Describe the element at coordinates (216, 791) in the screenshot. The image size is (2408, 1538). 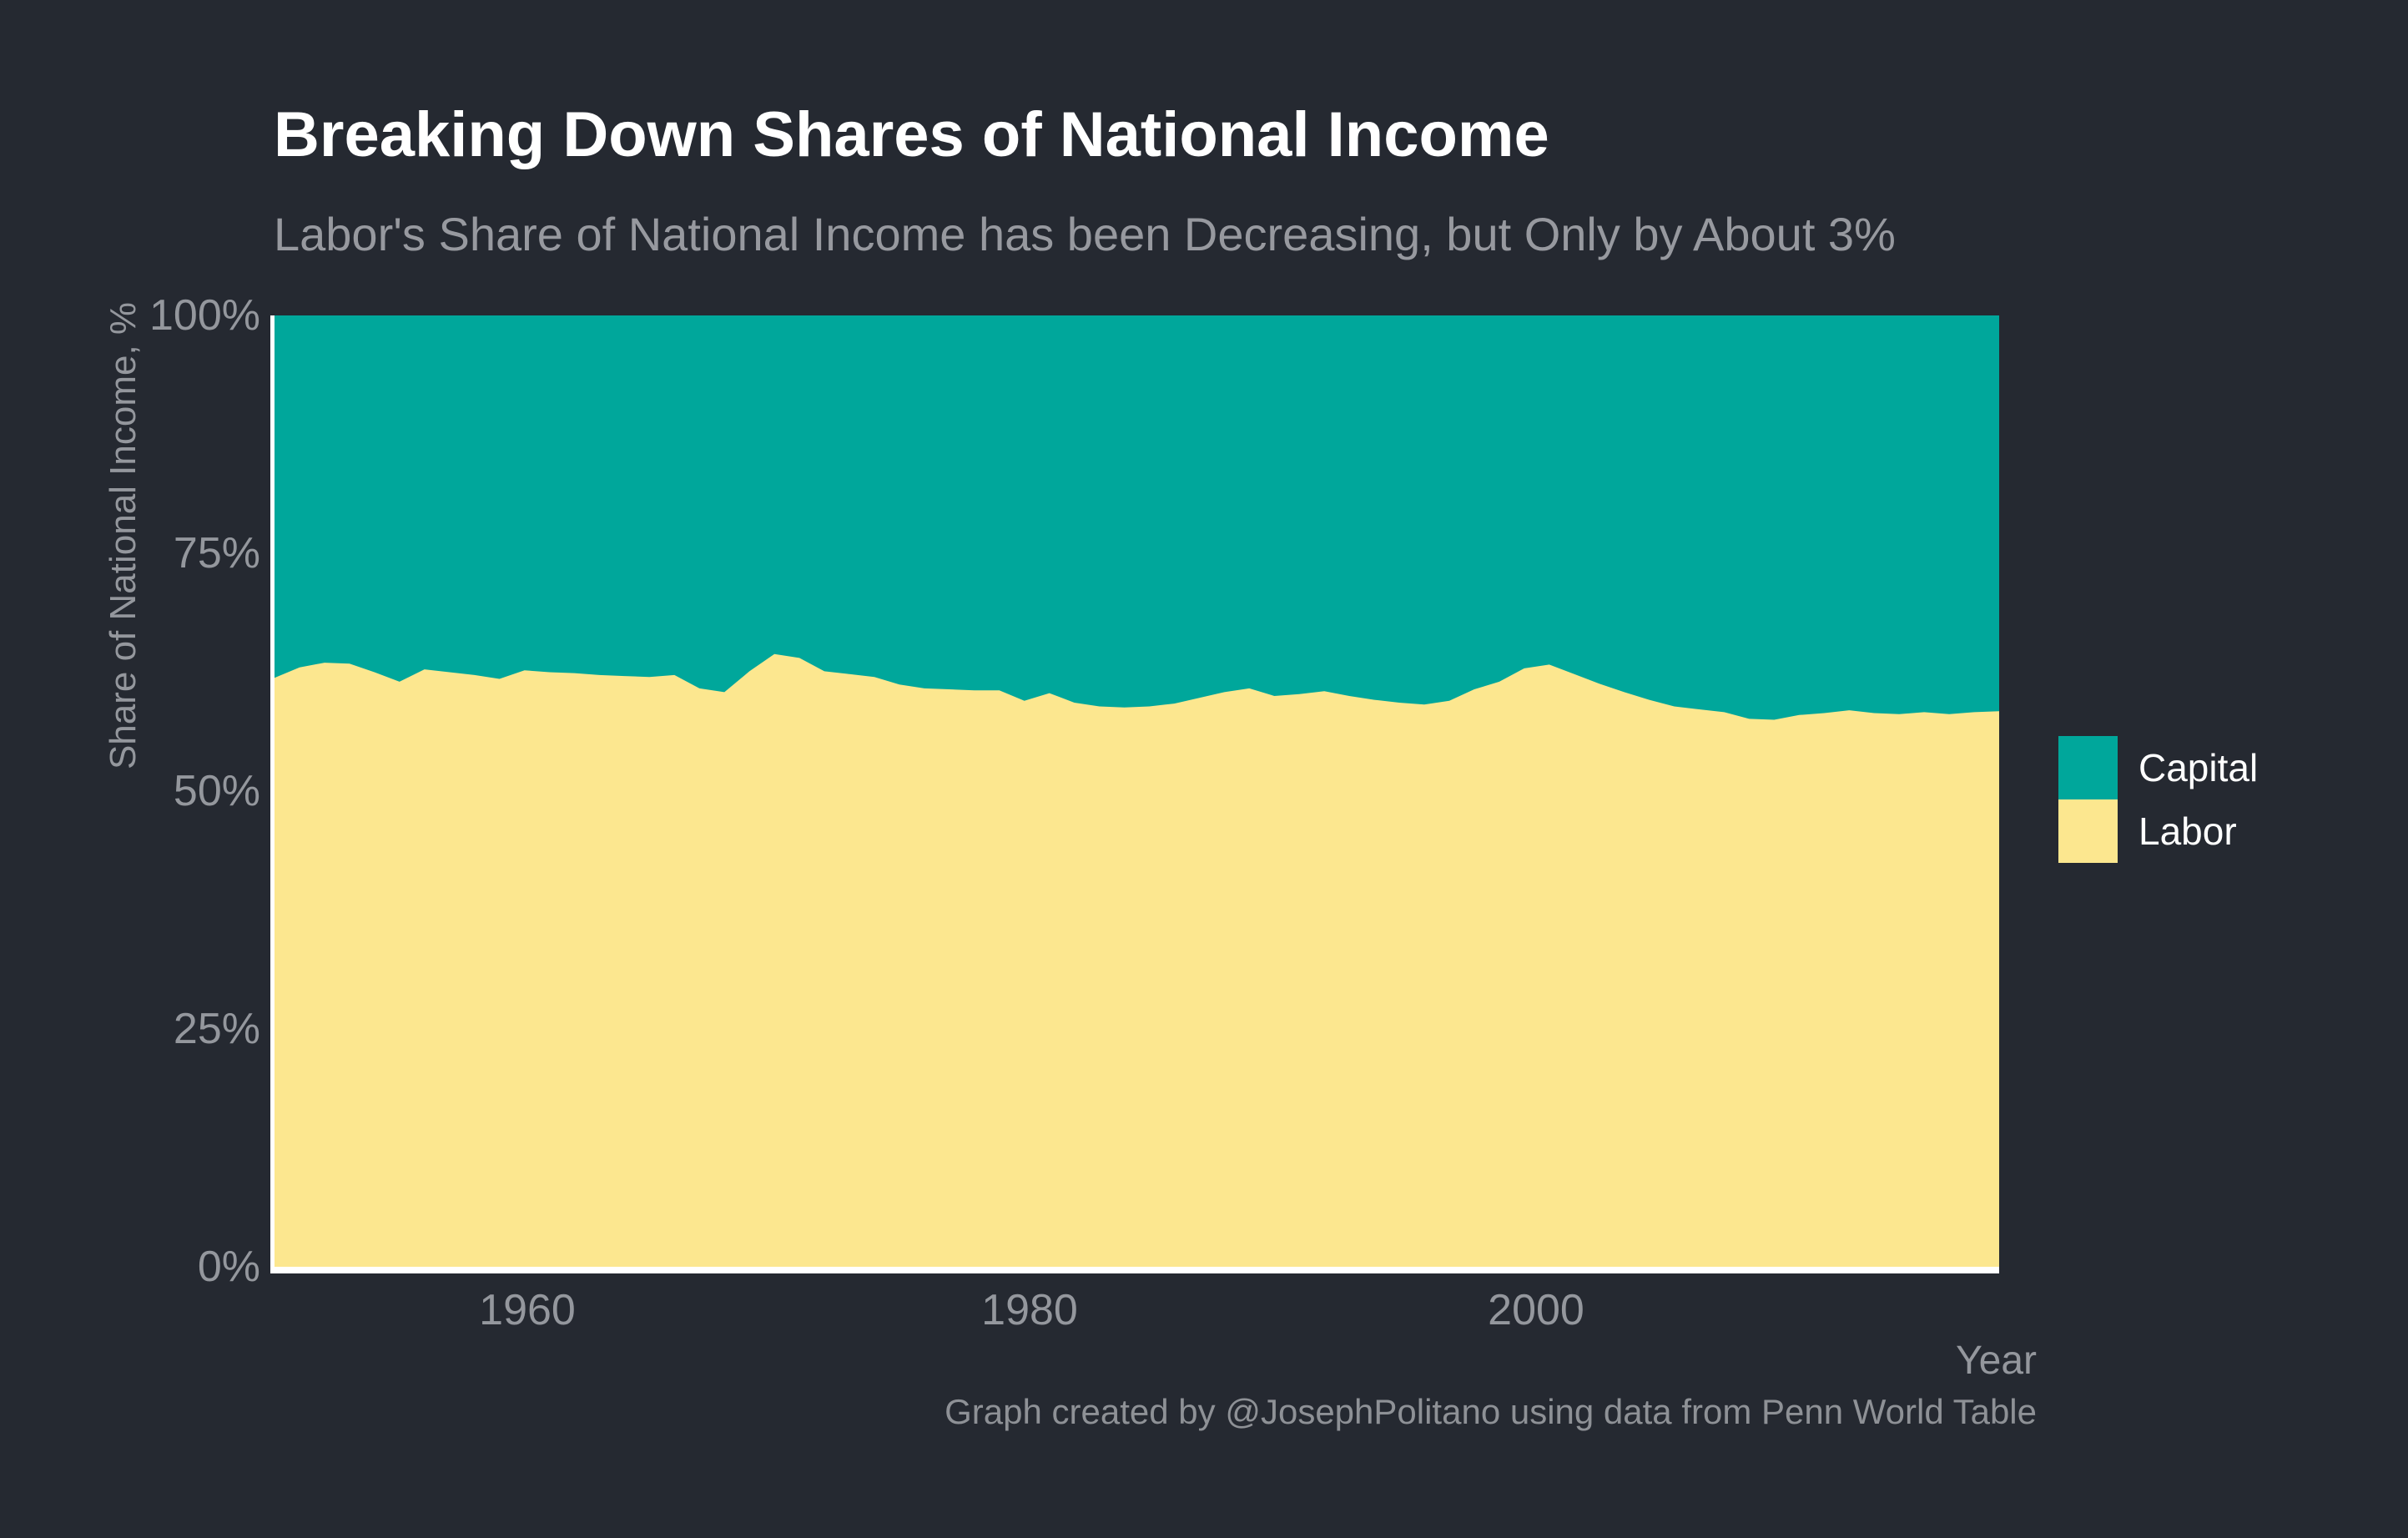
I see `y-tick-50: 50%` at that location.